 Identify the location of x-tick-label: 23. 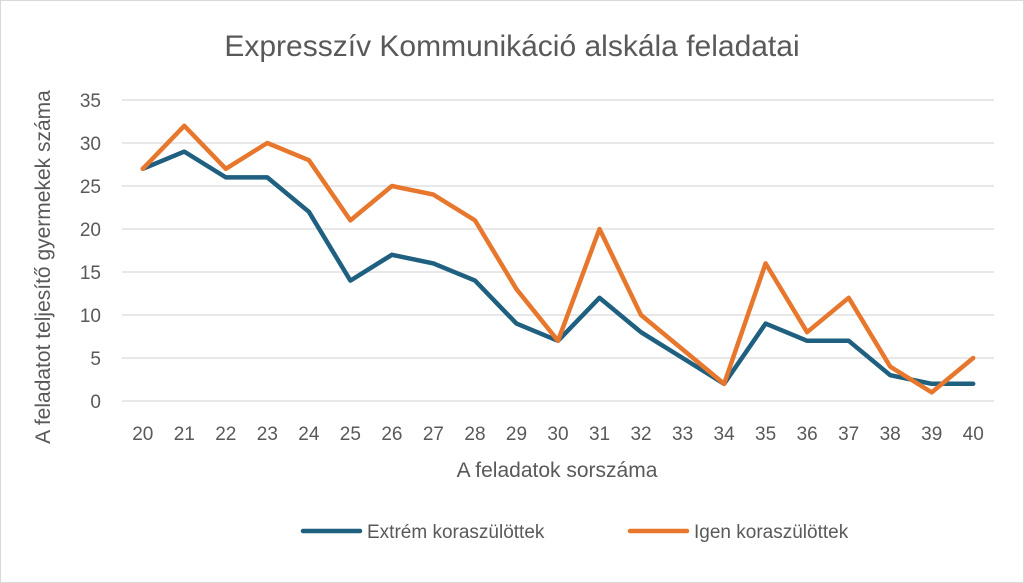
(267, 434).